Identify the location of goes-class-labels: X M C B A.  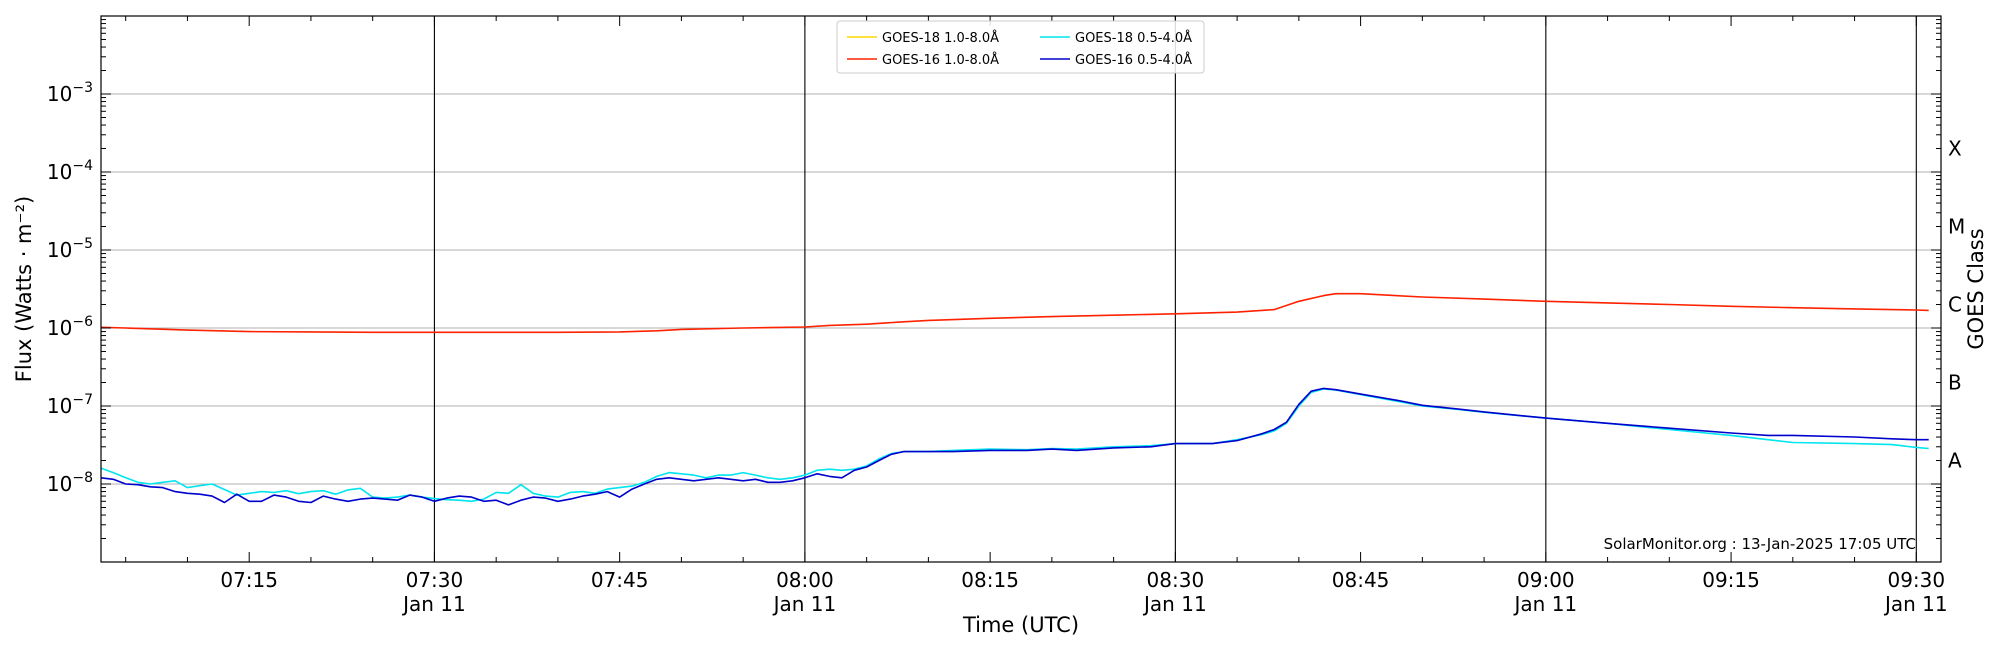
(1956, 305).